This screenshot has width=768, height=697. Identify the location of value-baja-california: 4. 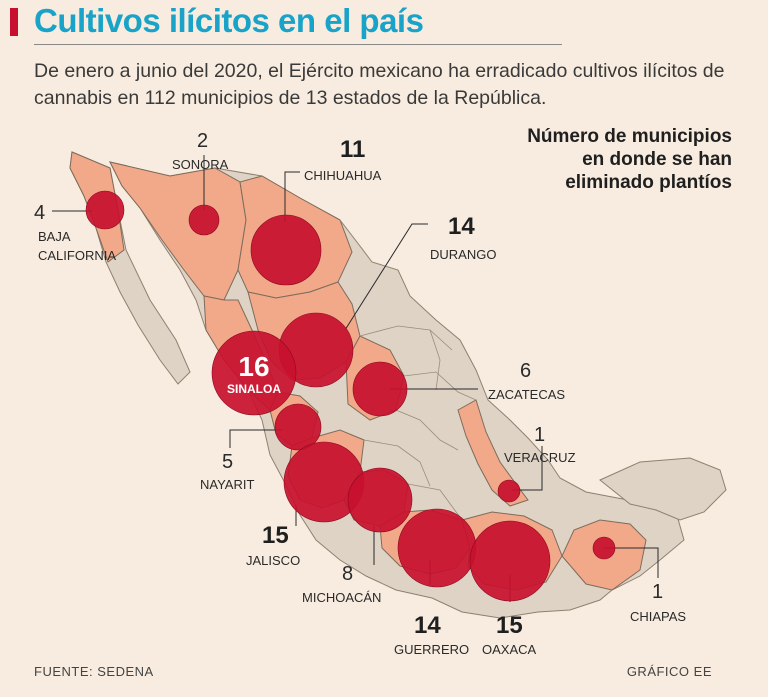
(39, 213).